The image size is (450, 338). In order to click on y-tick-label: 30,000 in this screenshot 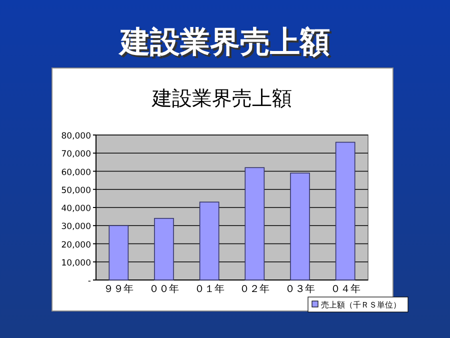, I will do `click(76, 227)`.